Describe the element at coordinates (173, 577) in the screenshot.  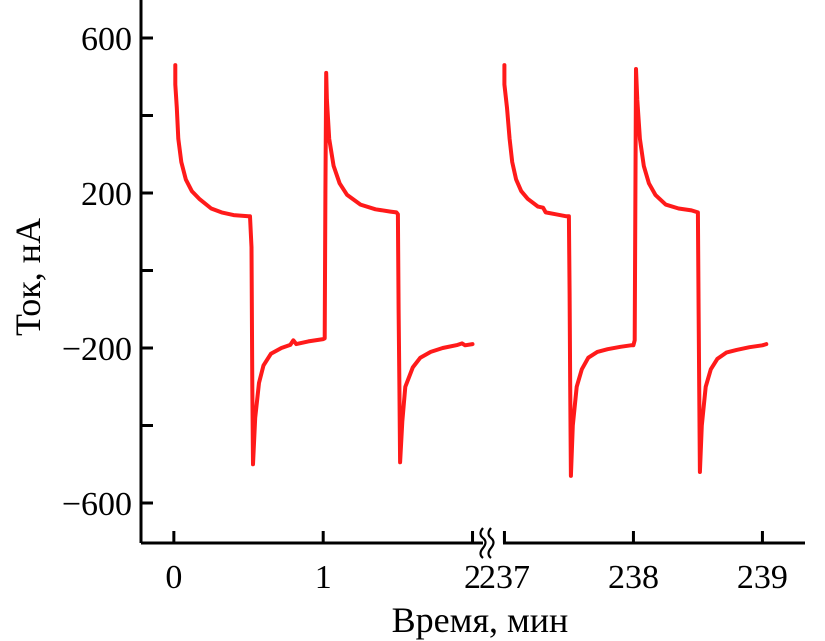
I see `x-tick-label: 0` at that location.